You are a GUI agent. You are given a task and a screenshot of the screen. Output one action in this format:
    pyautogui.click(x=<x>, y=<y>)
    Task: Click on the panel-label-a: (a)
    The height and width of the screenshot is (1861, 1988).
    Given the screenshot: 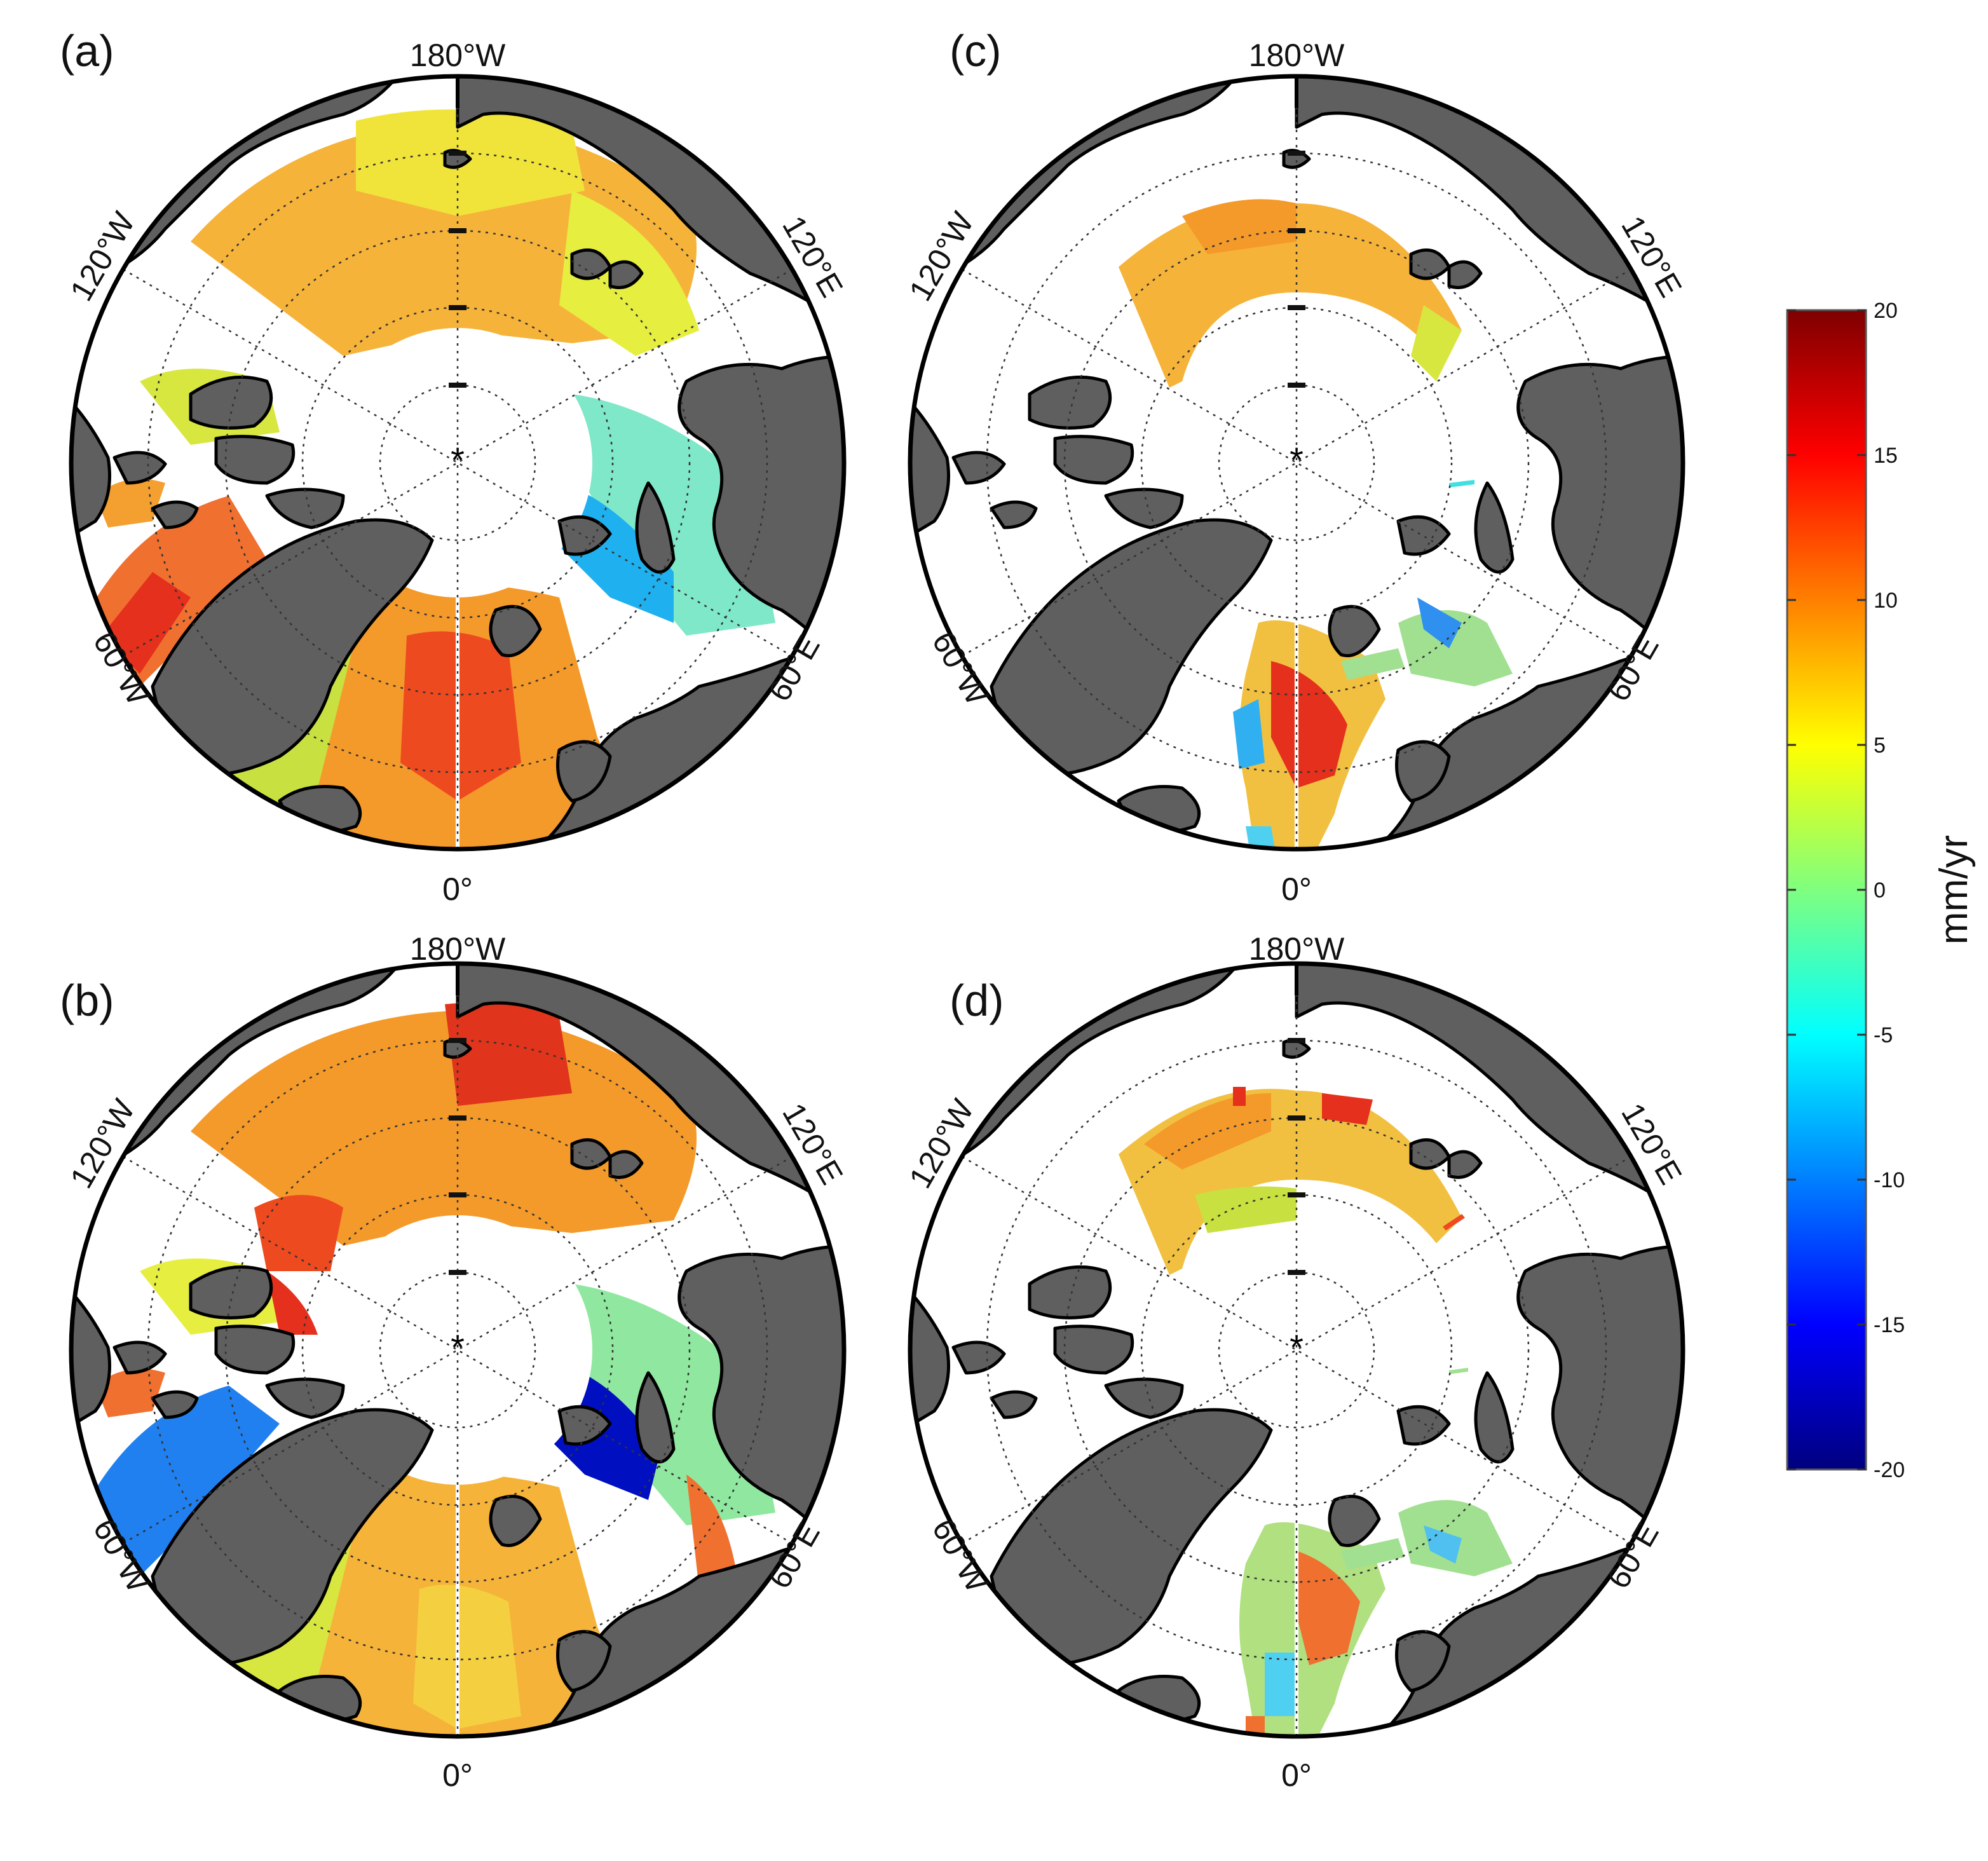 What is the action you would take?
    pyautogui.click(x=87, y=51)
    